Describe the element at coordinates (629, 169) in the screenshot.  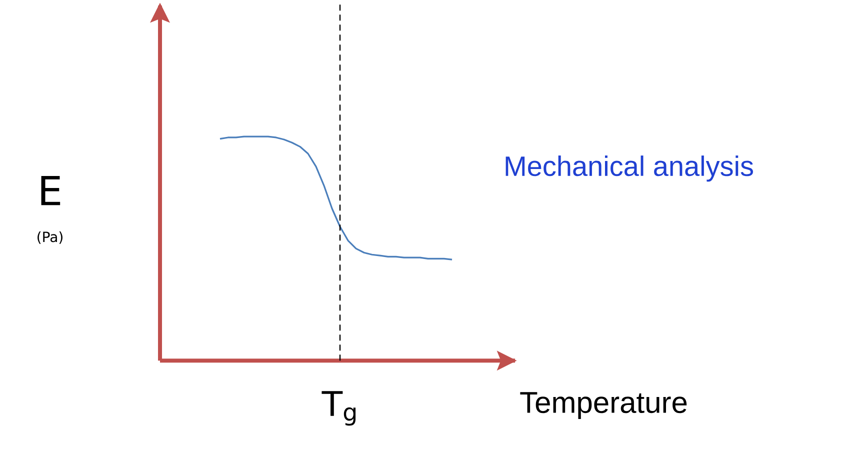
I see `text: Mechanical analysis` at that location.